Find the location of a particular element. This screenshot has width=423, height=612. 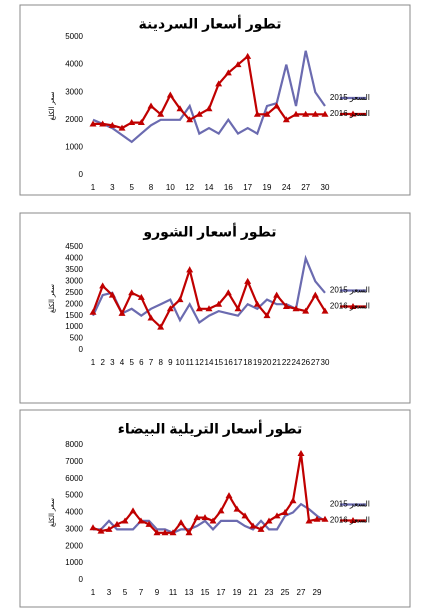

x-tick-label: 14 is located at coordinates (209, 187).